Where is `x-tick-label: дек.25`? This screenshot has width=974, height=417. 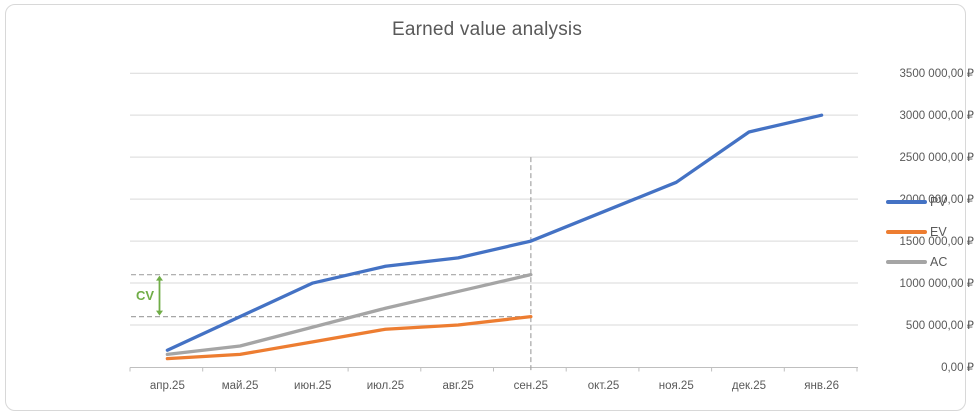 x-tick-label: дек.25 is located at coordinates (748, 386).